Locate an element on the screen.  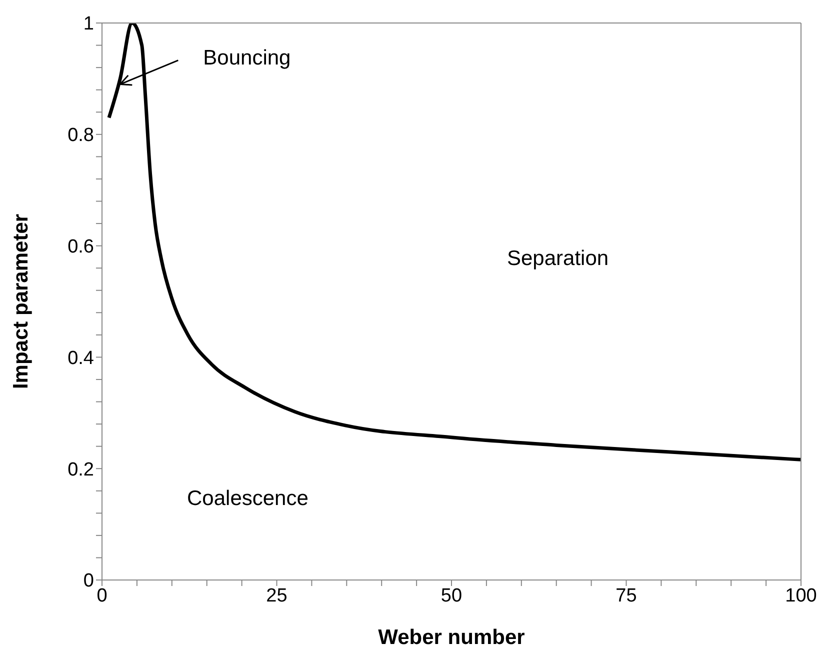
y-tick-label: 0.2 is located at coordinates (81, 469).